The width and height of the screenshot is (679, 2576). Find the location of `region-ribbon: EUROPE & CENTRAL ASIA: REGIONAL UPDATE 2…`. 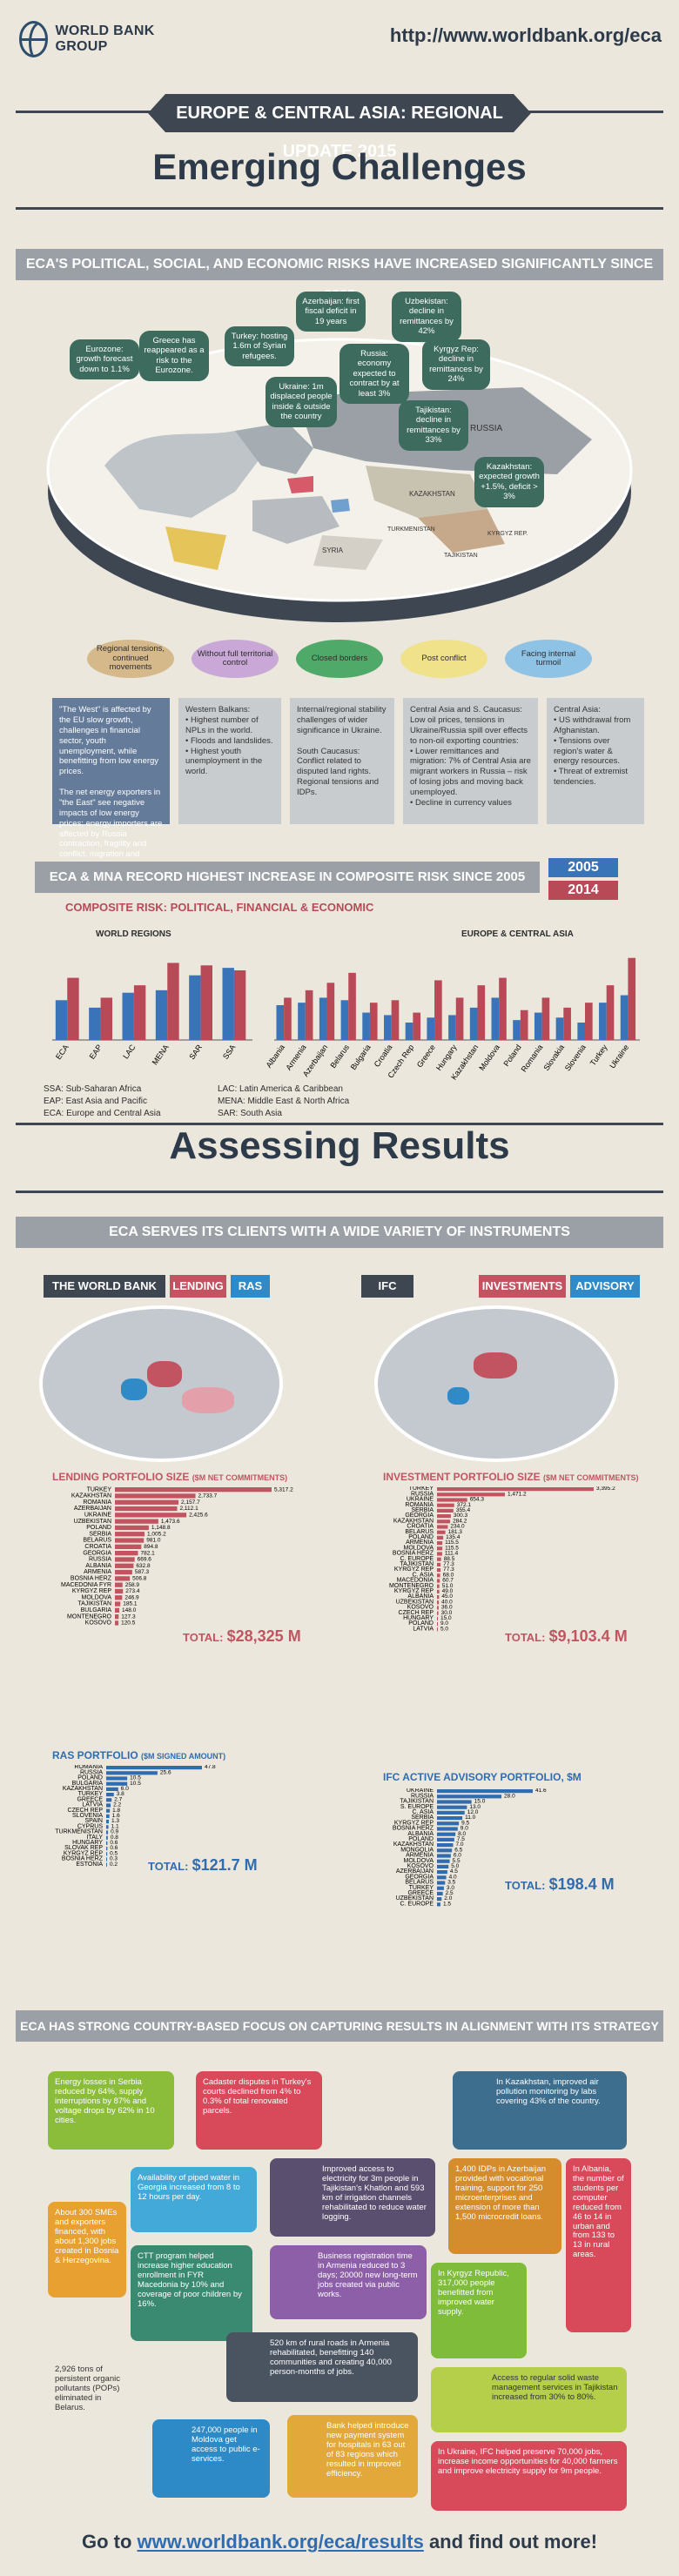

region-ribbon: EUROPE & CENTRAL ASIA: REGIONAL UPDATE 2… is located at coordinates (339, 128).